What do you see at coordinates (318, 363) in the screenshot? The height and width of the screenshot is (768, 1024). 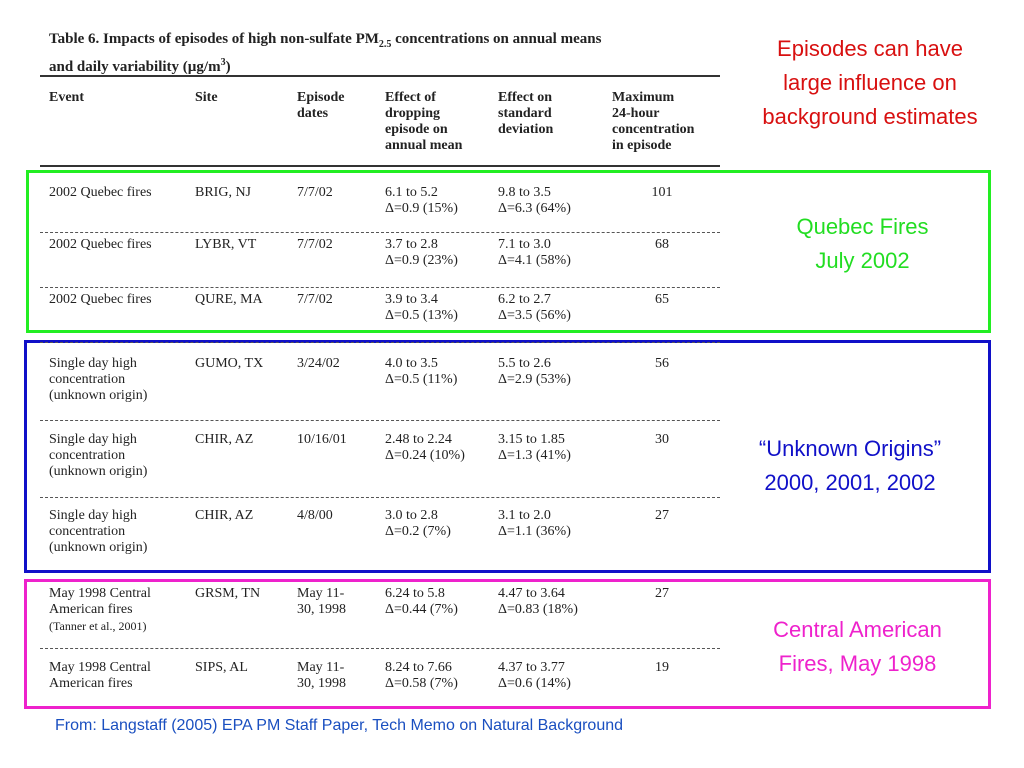 I see `cell-text: 3/24/02` at bounding box center [318, 363].